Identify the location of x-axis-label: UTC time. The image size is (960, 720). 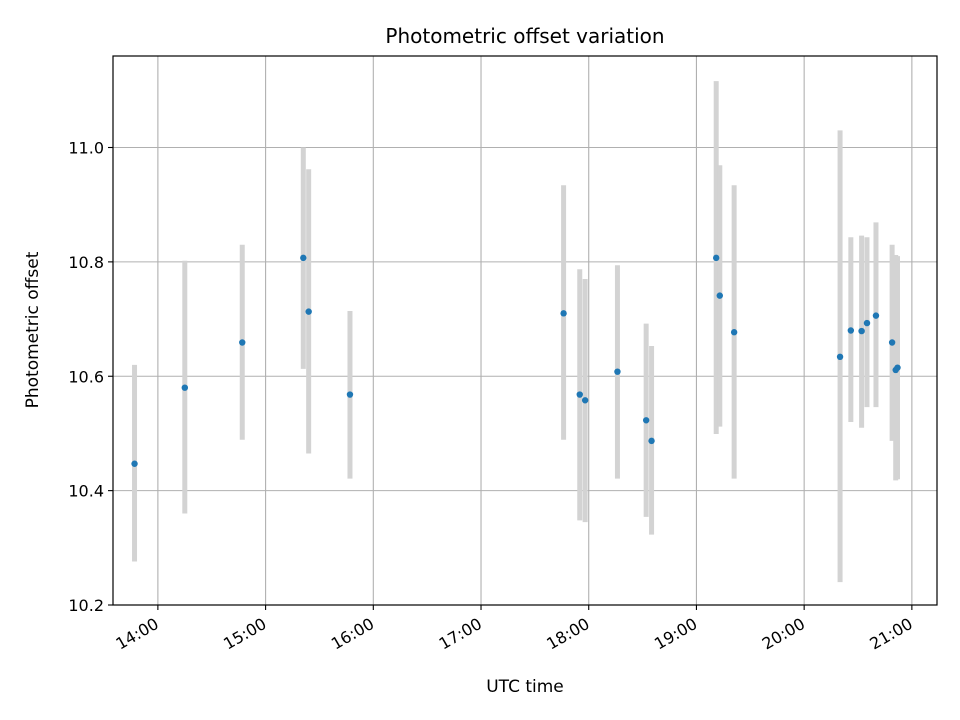
(525, 687).